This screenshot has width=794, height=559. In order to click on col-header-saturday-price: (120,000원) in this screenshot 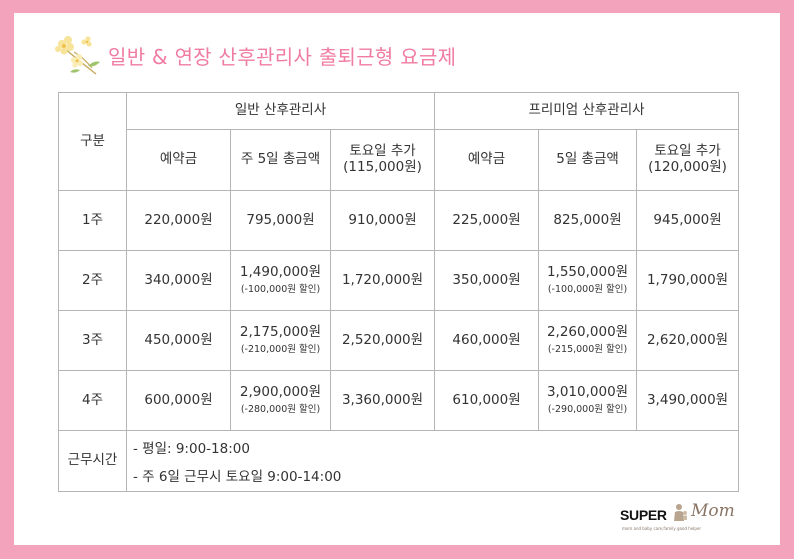, I will do `click(687, 167)`.